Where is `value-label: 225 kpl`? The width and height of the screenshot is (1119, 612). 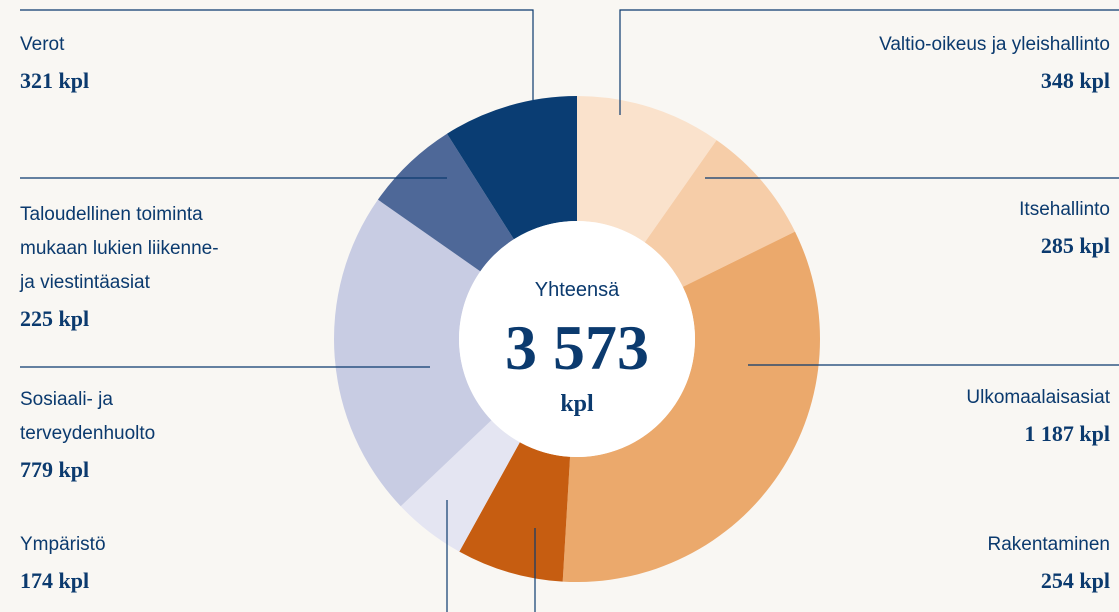 value-label: 225 kpl is located at coordinates (55, 318).